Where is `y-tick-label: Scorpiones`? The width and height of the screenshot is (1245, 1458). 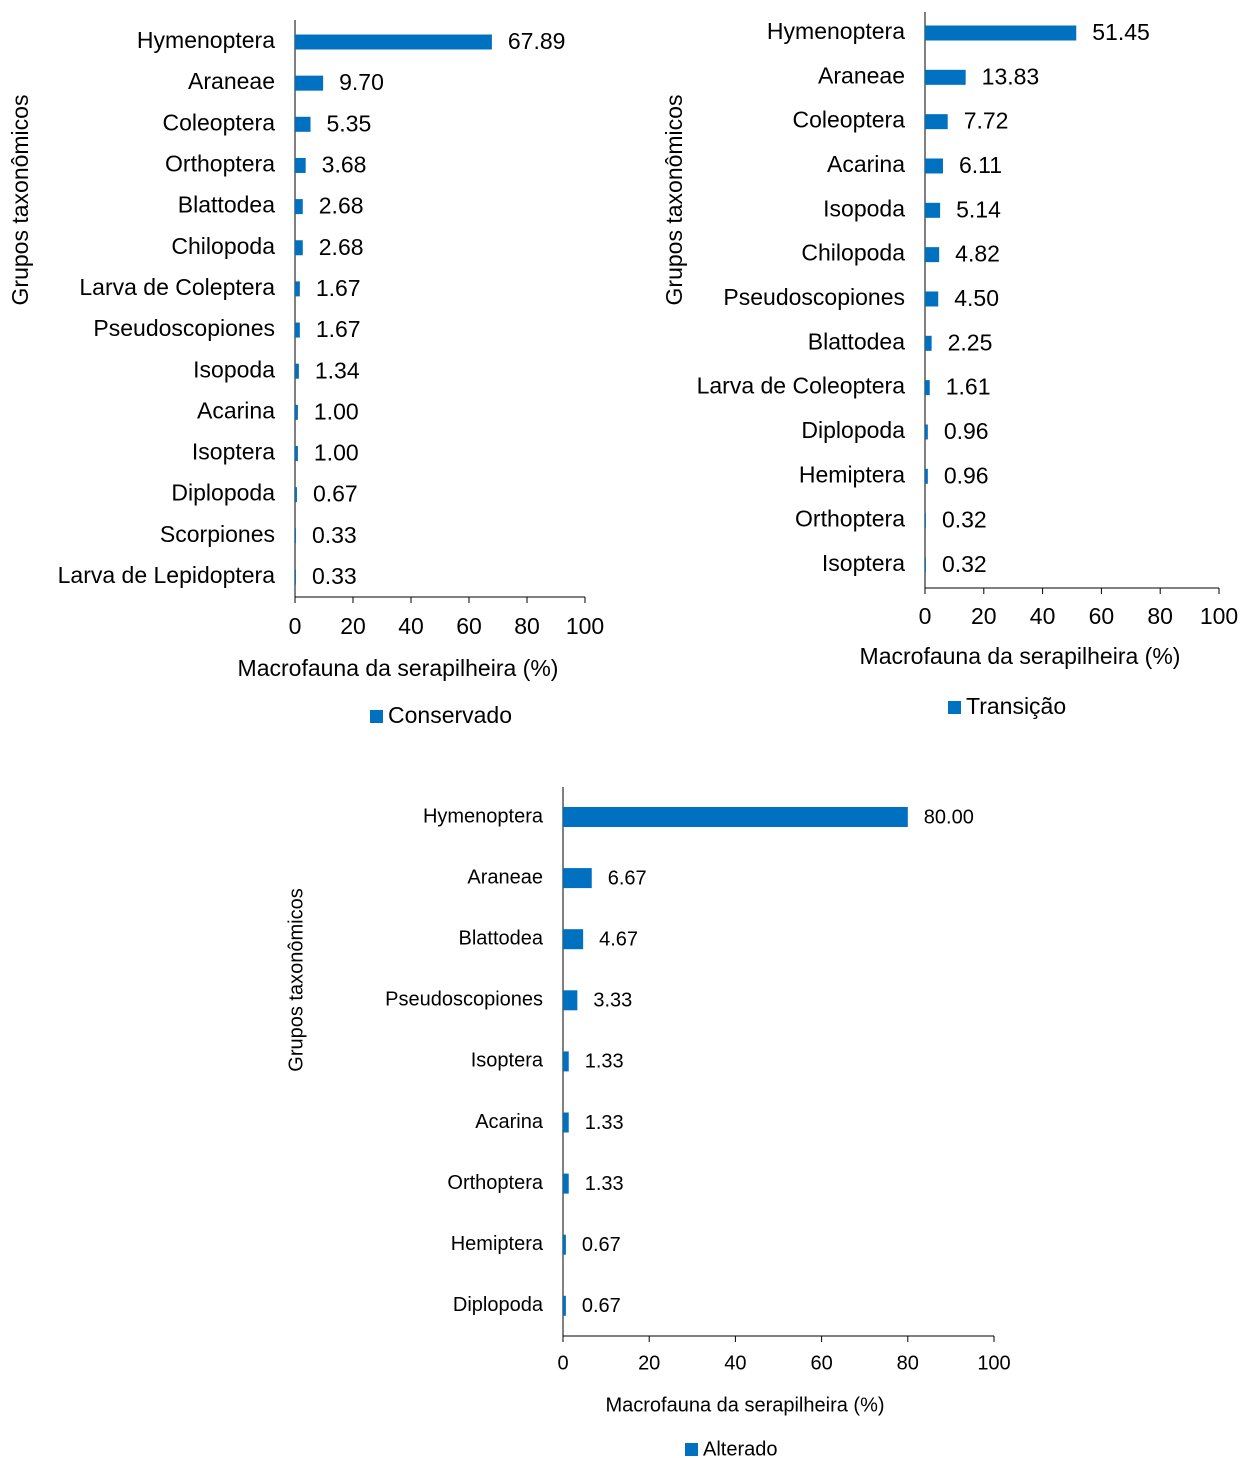
y-tick-label: Scorpiones is located at coordinates (217, 534).